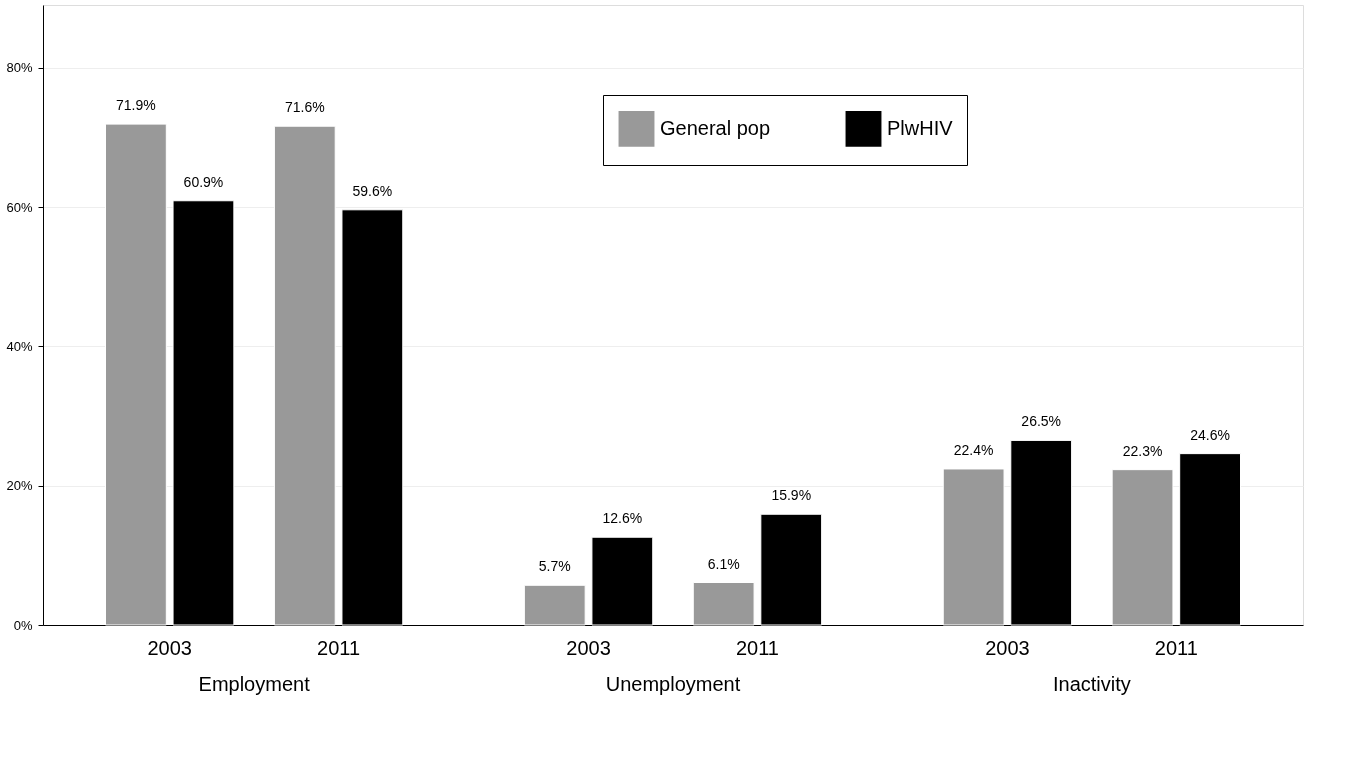 The height and width of the screenshot is (775, 1356). Describe the element at coordinates (554, 566) in the screenshot. I see `data-label: 5.7%` at that location.